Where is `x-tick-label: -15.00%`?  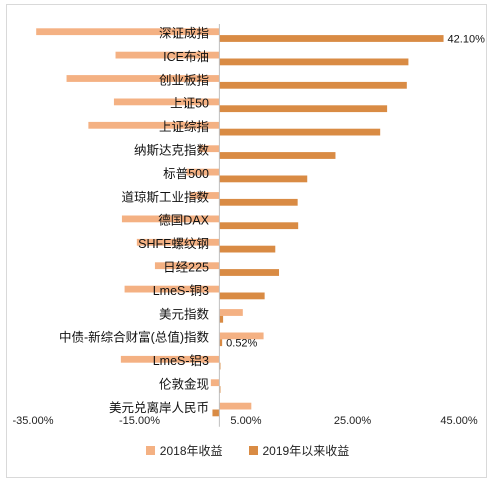 x-tick-label: -15.00% is located at coordinates (139, 421).